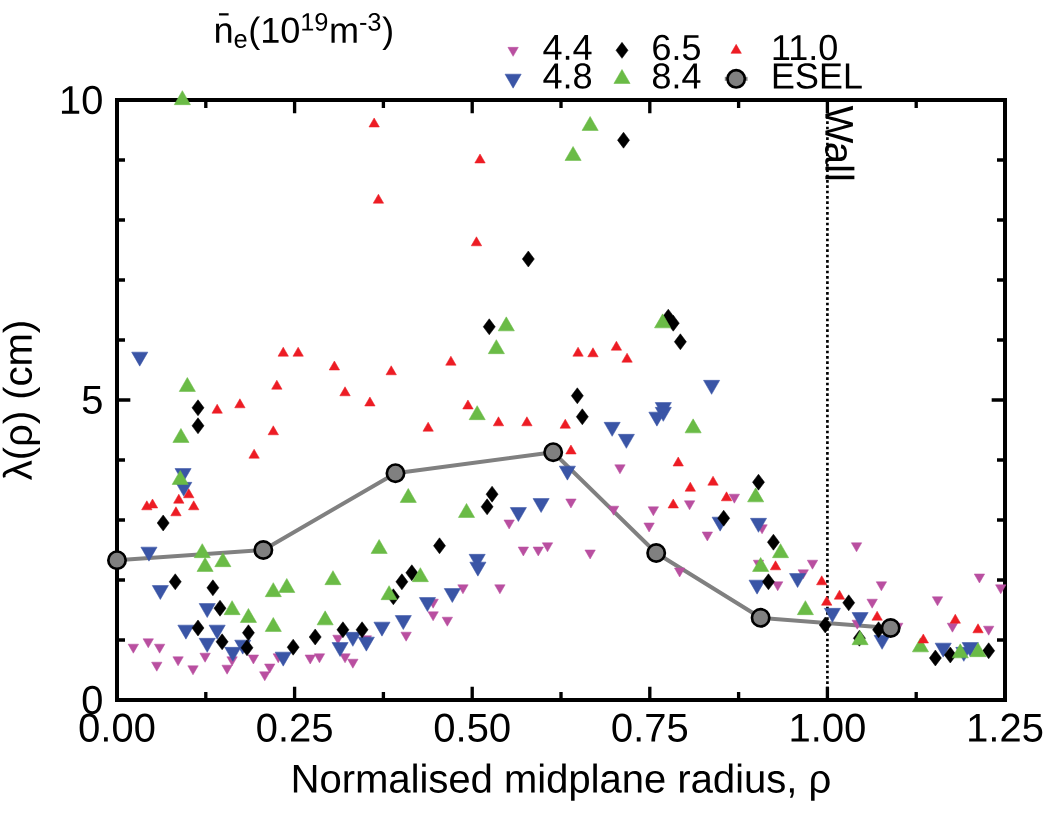  Describe the element at coordinates (817, 76) in the screenshot. I see `legend-label: ESEL` at that location.